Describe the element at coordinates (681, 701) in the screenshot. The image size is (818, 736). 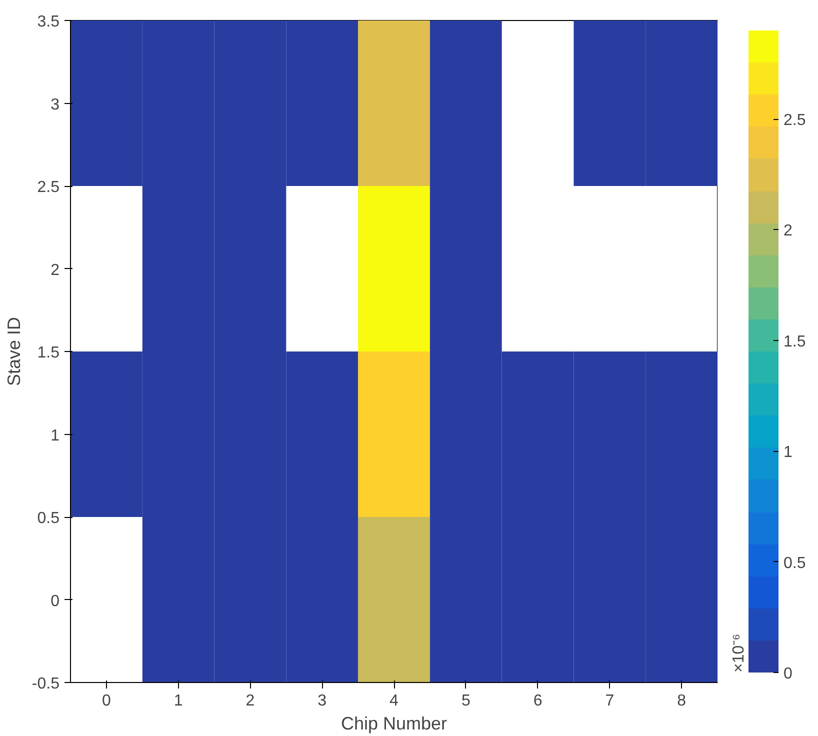
I see `x-tick-label: 8` at that location.